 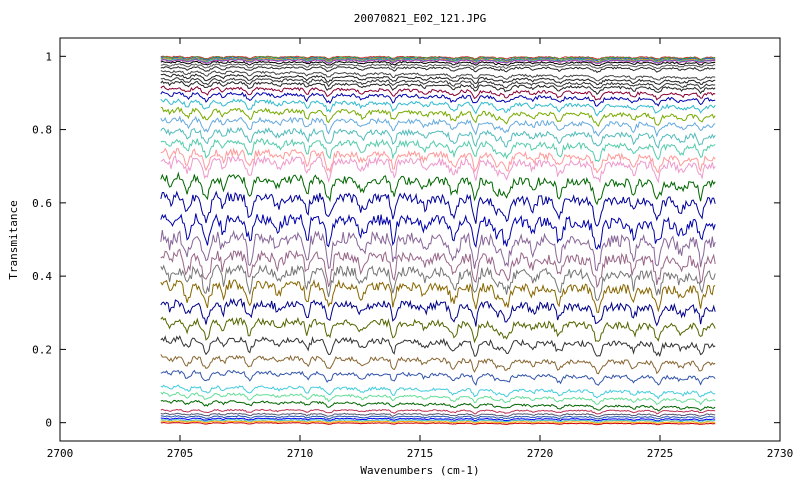 What do you see at coordinates (420, 18) in the screenshot?
I see `chart-title: 20070821_E02_121.JPG` at bounding box center [420, 18].